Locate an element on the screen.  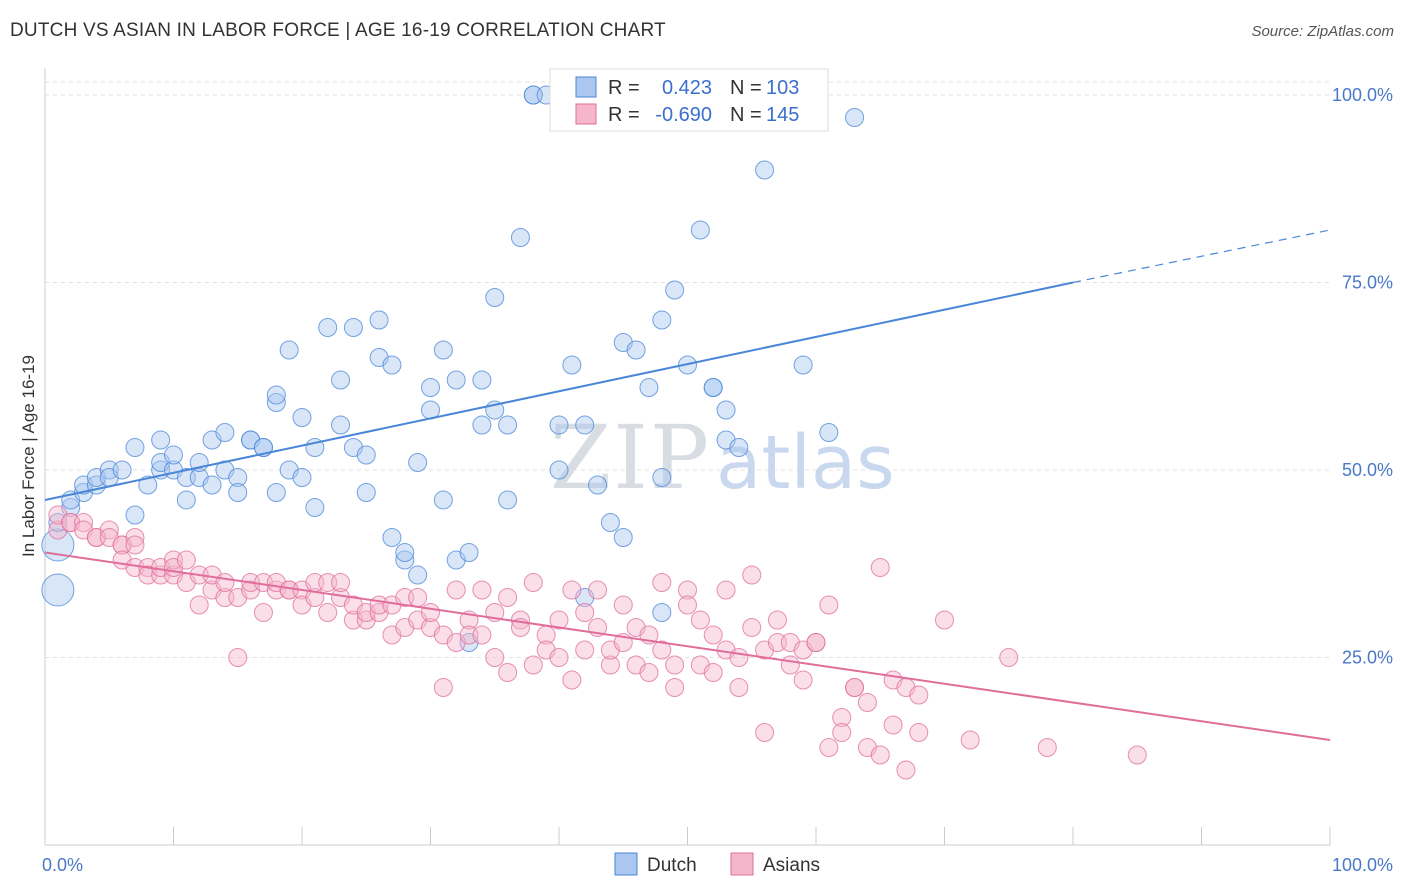
asians-legend-swatch is located at coordinates (586, 114).